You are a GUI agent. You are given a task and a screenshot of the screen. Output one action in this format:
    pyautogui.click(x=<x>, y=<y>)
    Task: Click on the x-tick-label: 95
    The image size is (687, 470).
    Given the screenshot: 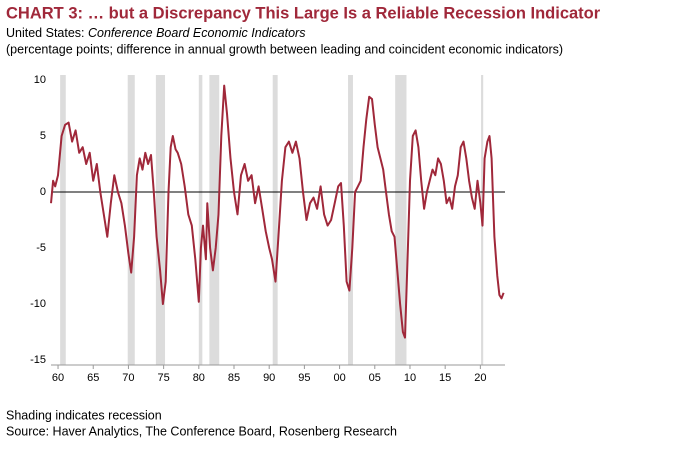 What is the action you would take?
    pyautogui.click(x=304, y=378)
    